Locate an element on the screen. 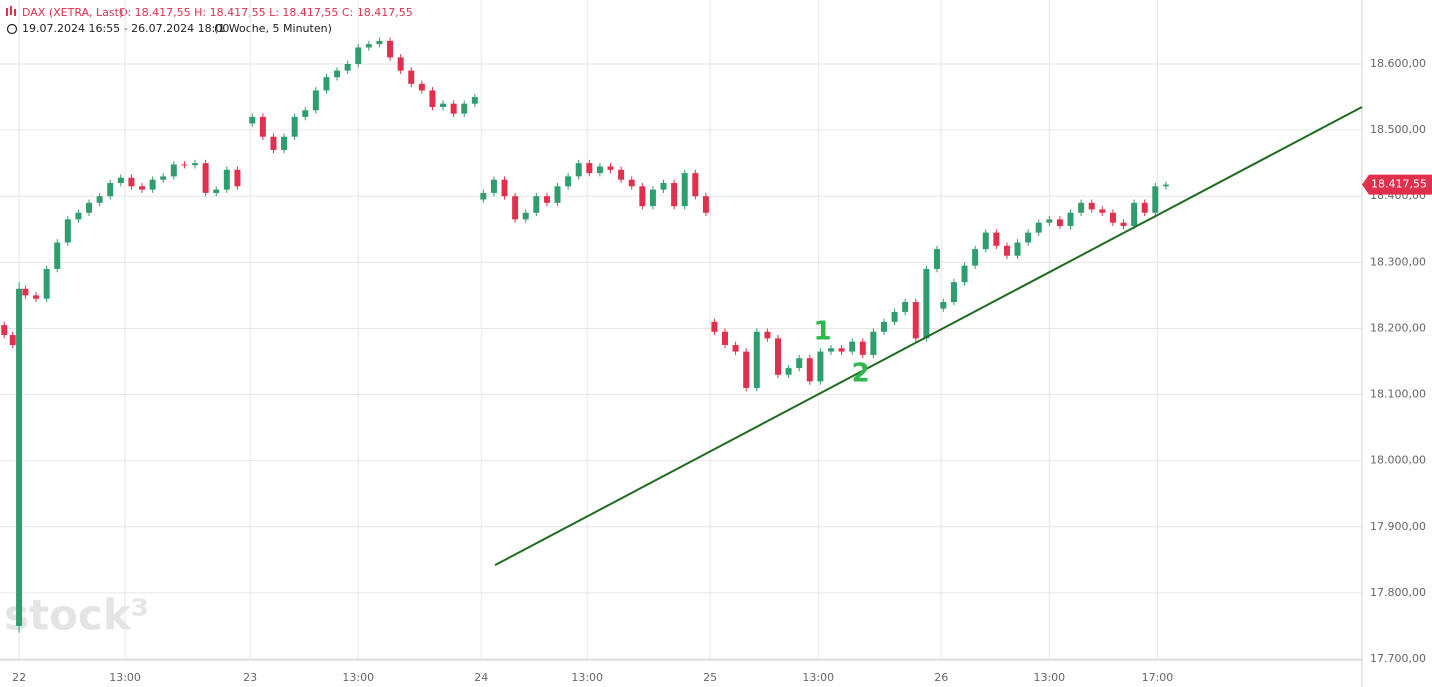 The image size is (1432, 687). y-tick-label: 18.600,00 is located at coordinates (1398, 63).